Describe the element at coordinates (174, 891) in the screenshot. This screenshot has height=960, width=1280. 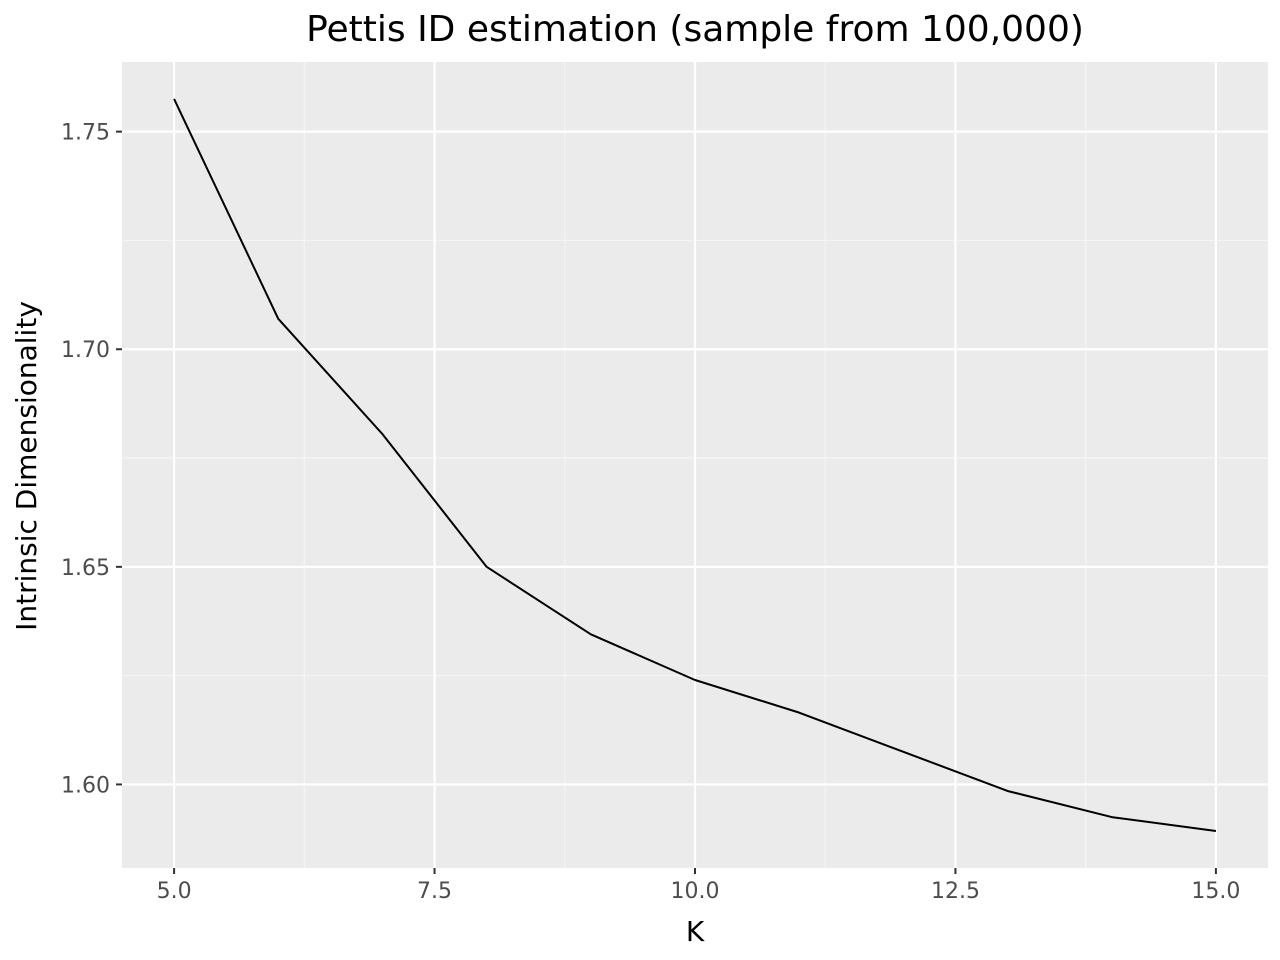
I see `x-tick-label: 5.0` at that location.